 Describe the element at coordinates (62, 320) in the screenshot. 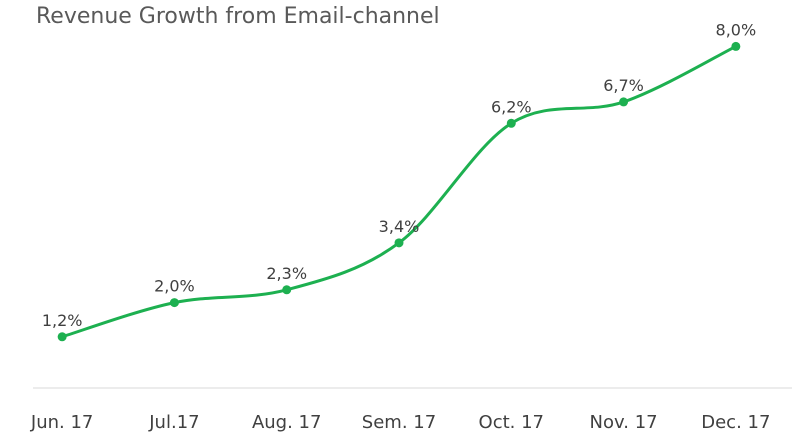

I see `data-label: 1,2%` at that location.